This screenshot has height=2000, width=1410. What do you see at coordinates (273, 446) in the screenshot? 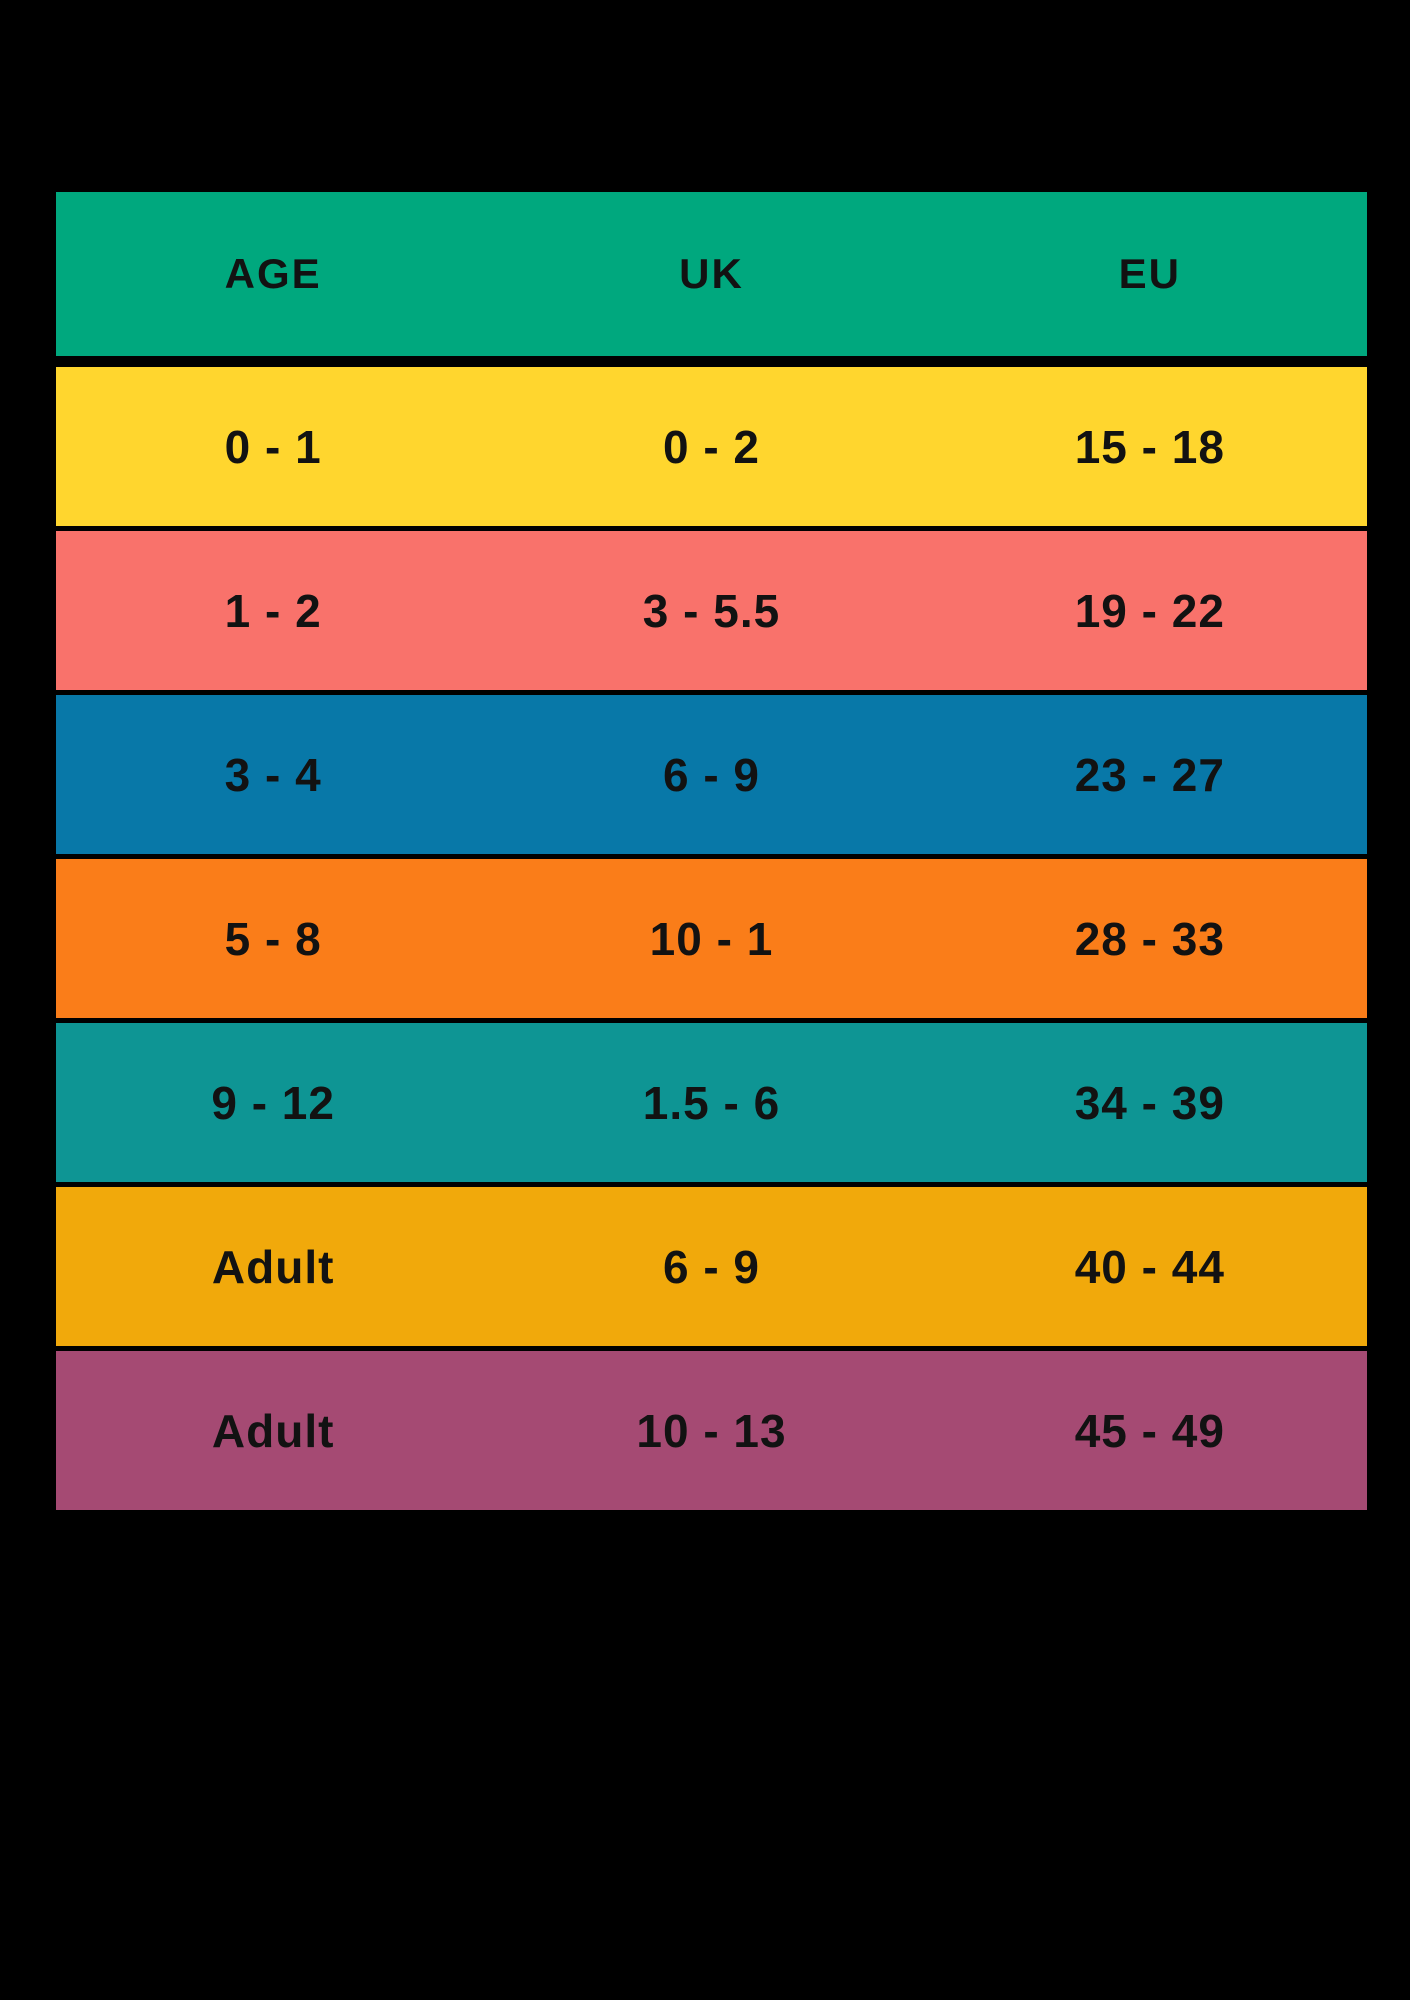
I see `age-cell: 0 - 1` at bounding box center [273, 446].